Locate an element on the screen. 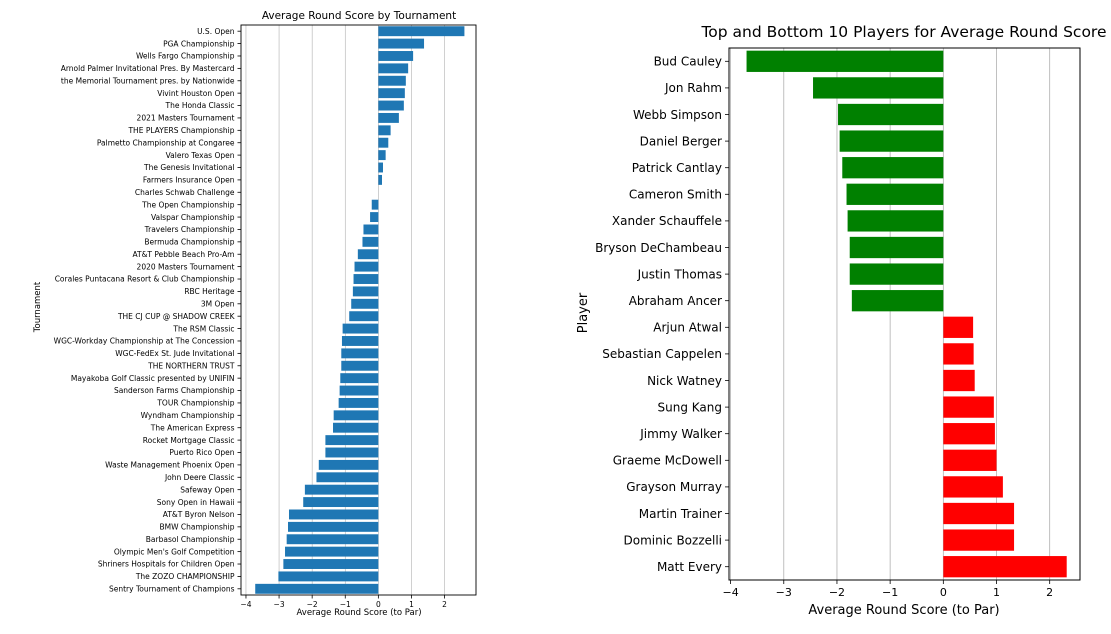 This screenshot has width=1111, height=634. left-category-label: Barbasol Championship is located at coordinates (190, 539).